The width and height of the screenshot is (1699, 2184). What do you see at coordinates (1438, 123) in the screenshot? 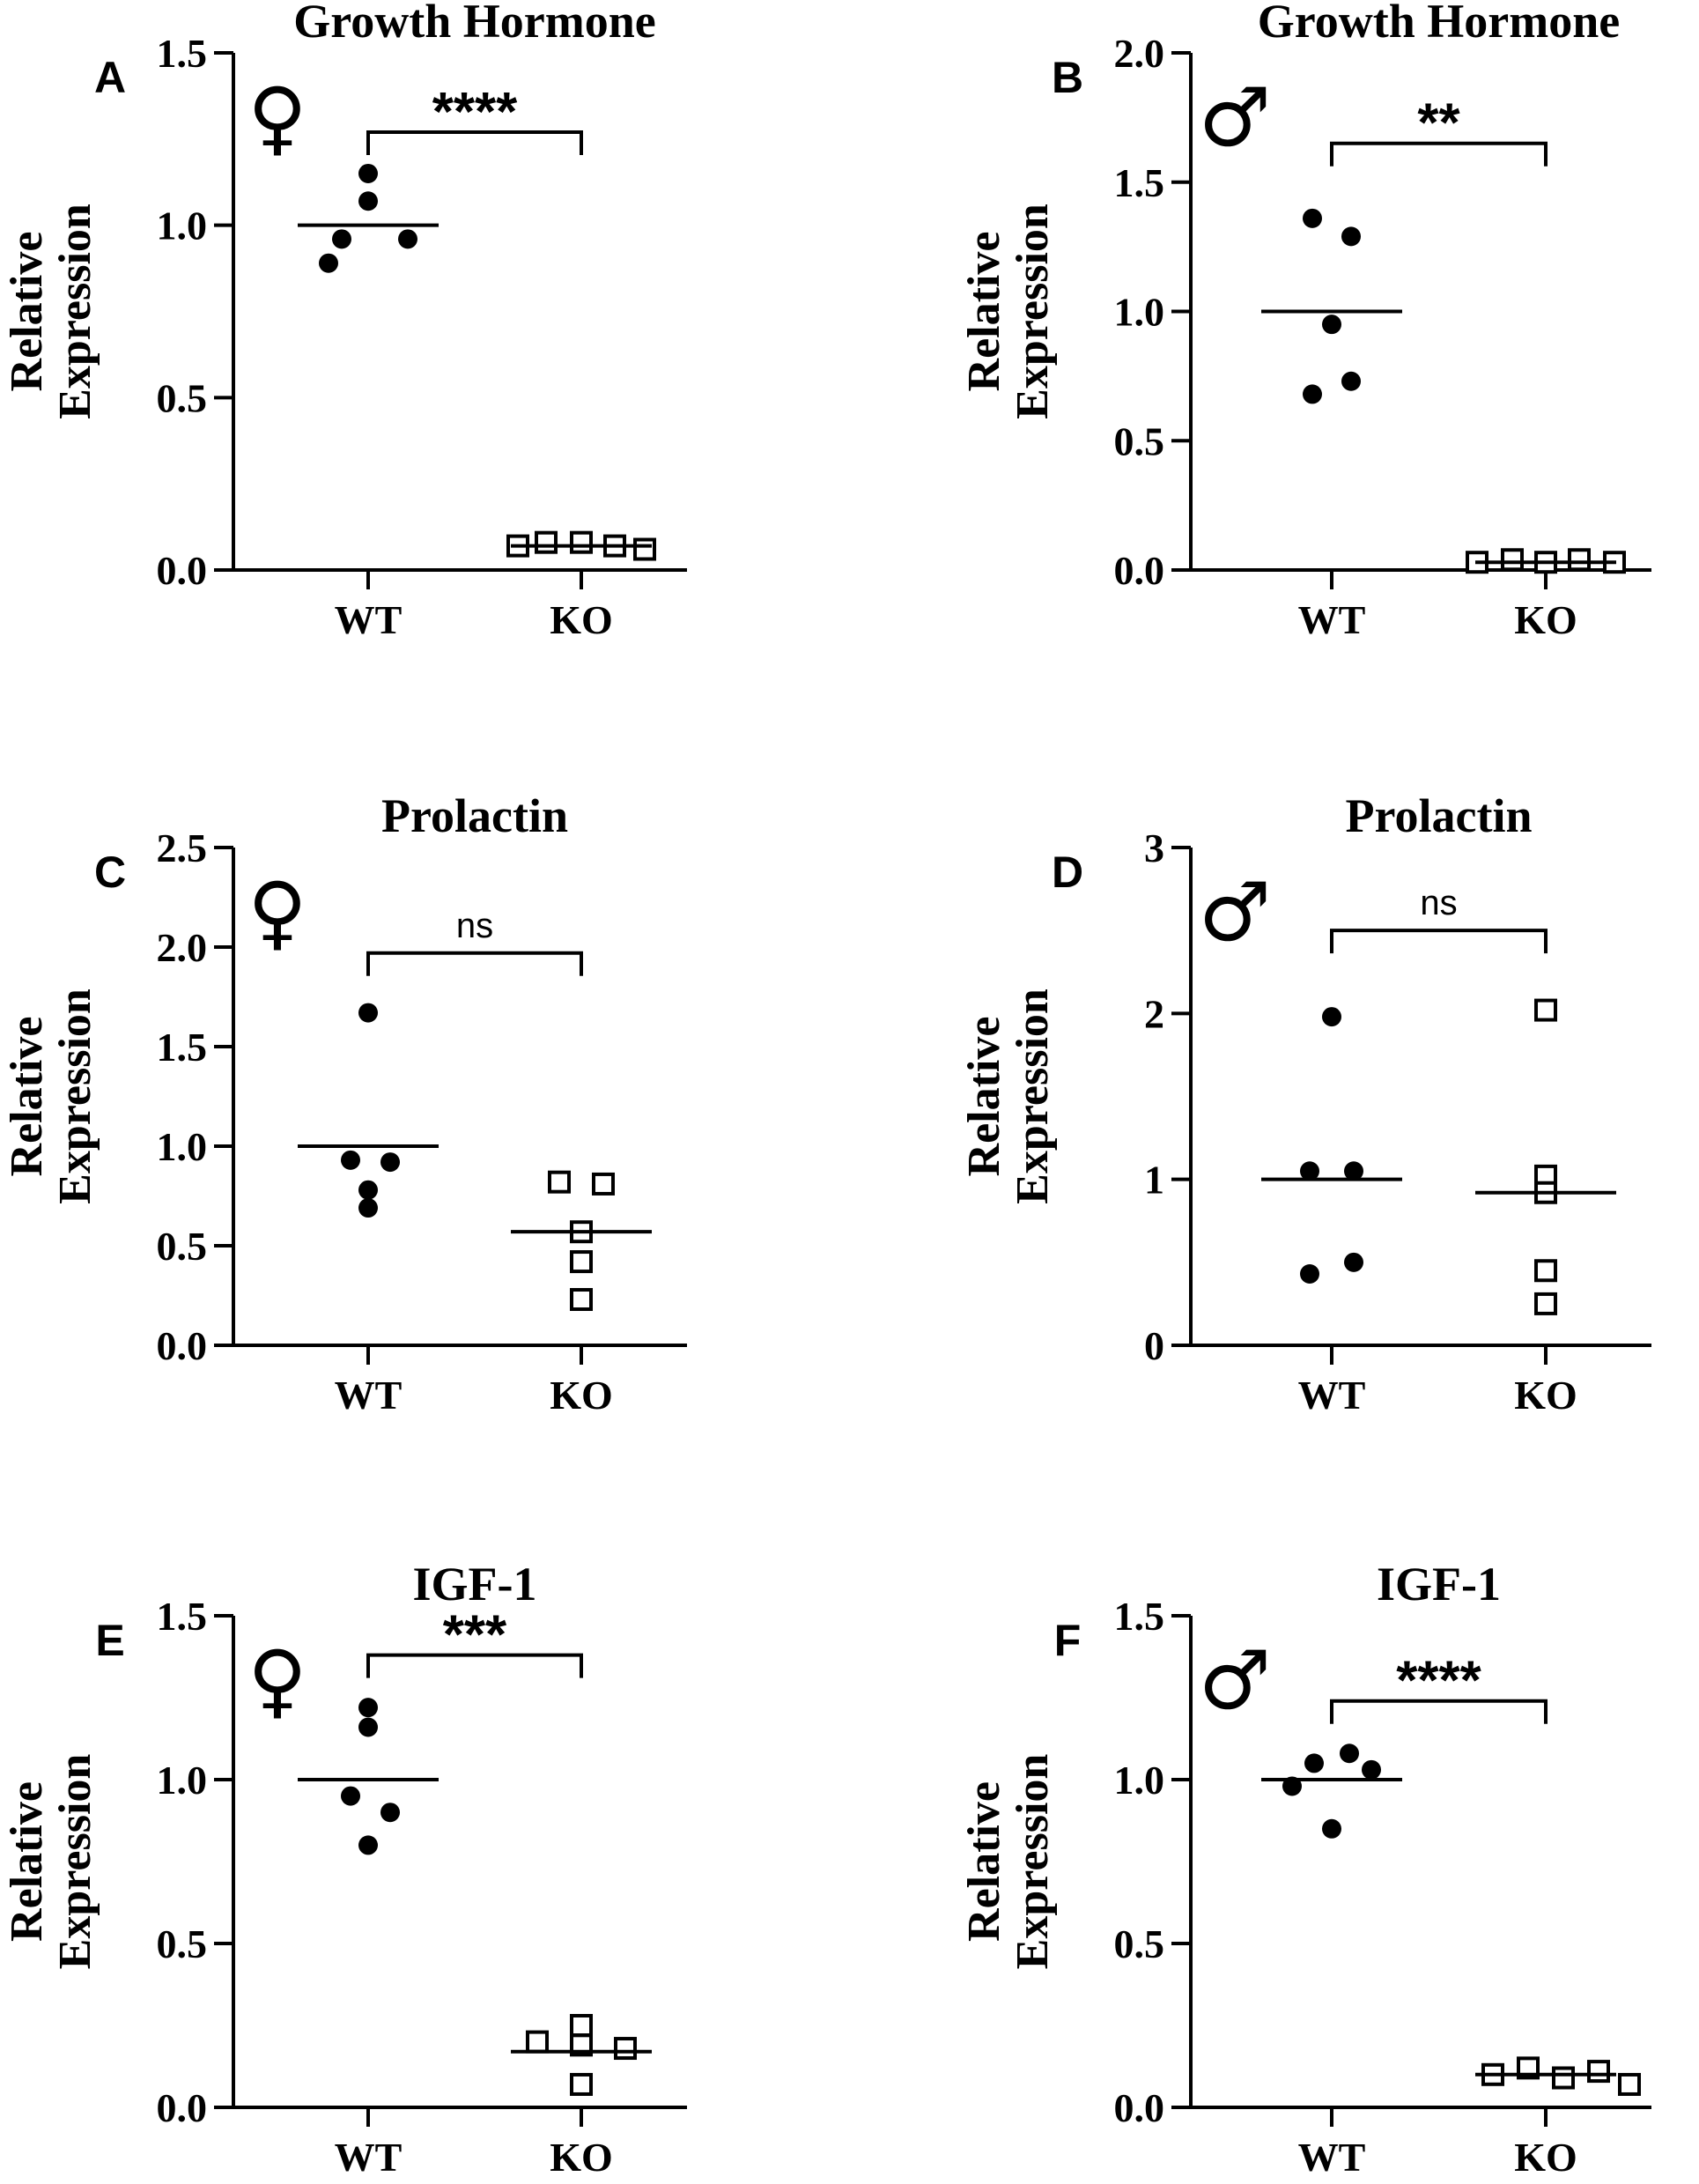
I see `significance-label: **` at bounding box center [1438, 123].